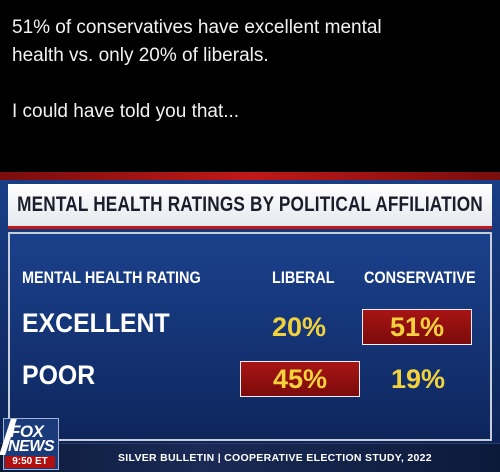 The height and width of the screenshot is (472, 500). I want to click on cell-poor-conservative: 19%, so click(418, 379).